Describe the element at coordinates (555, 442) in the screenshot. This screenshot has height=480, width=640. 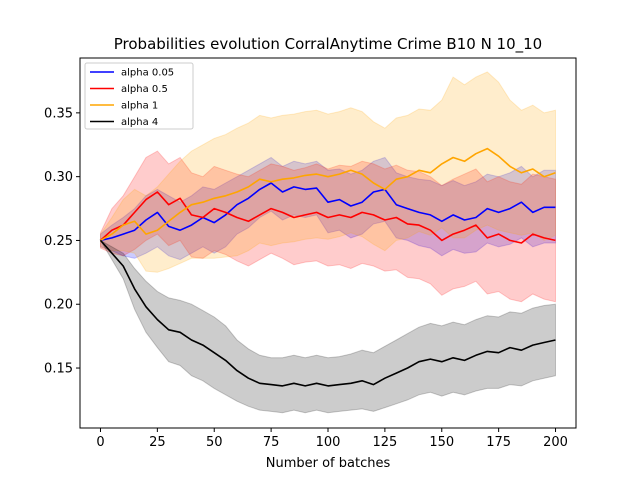
I see `x-tick-label: 200` at that location.